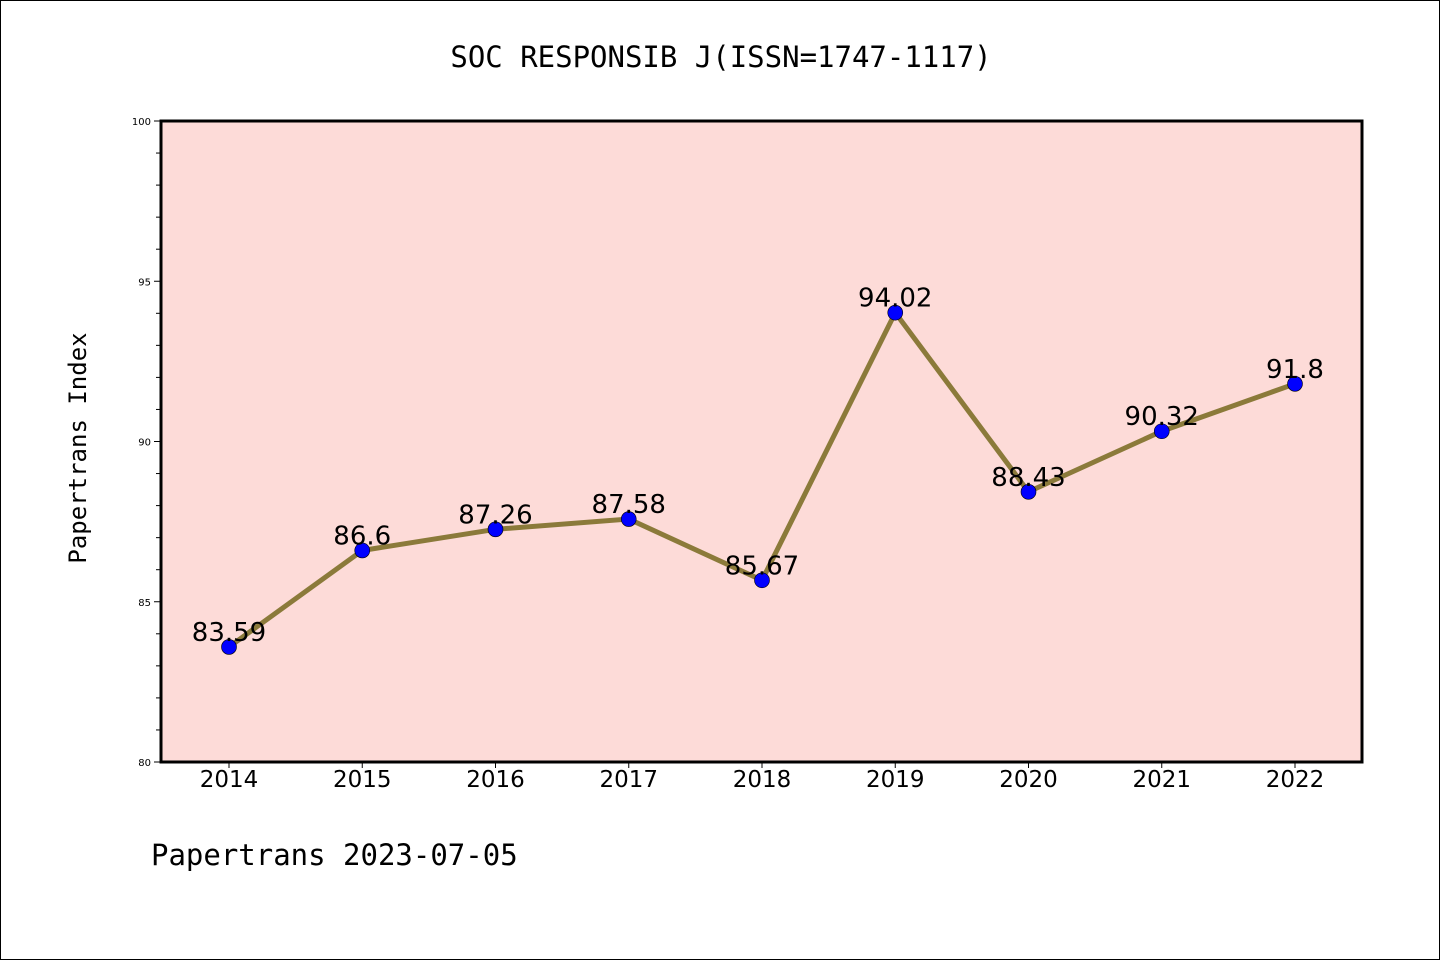 The width and height of the screenshot is (1440, 961). I want to click on data-label: 87.58, so click(629, 505).